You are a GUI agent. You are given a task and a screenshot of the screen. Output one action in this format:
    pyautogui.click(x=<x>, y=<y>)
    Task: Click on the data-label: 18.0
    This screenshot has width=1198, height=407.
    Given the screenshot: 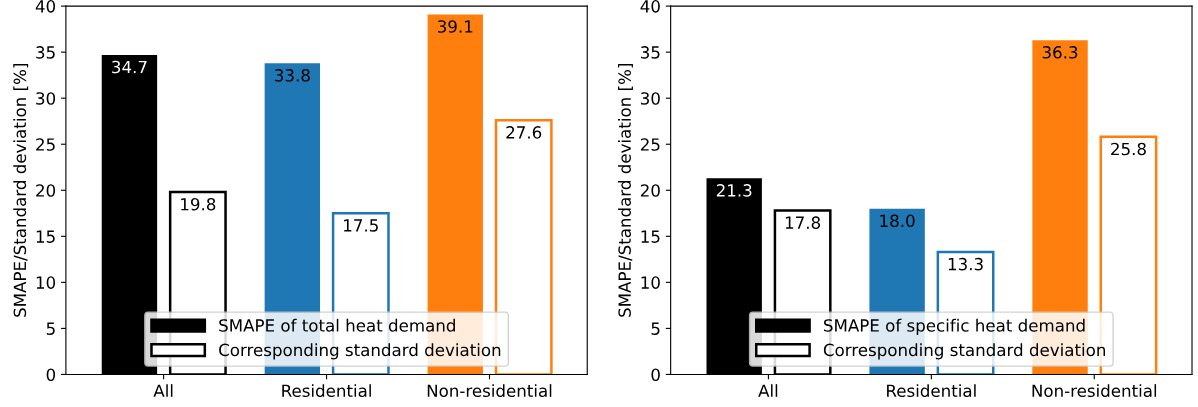 What is the action you would take?
    pyautogui.click(x=897, y=221)
    